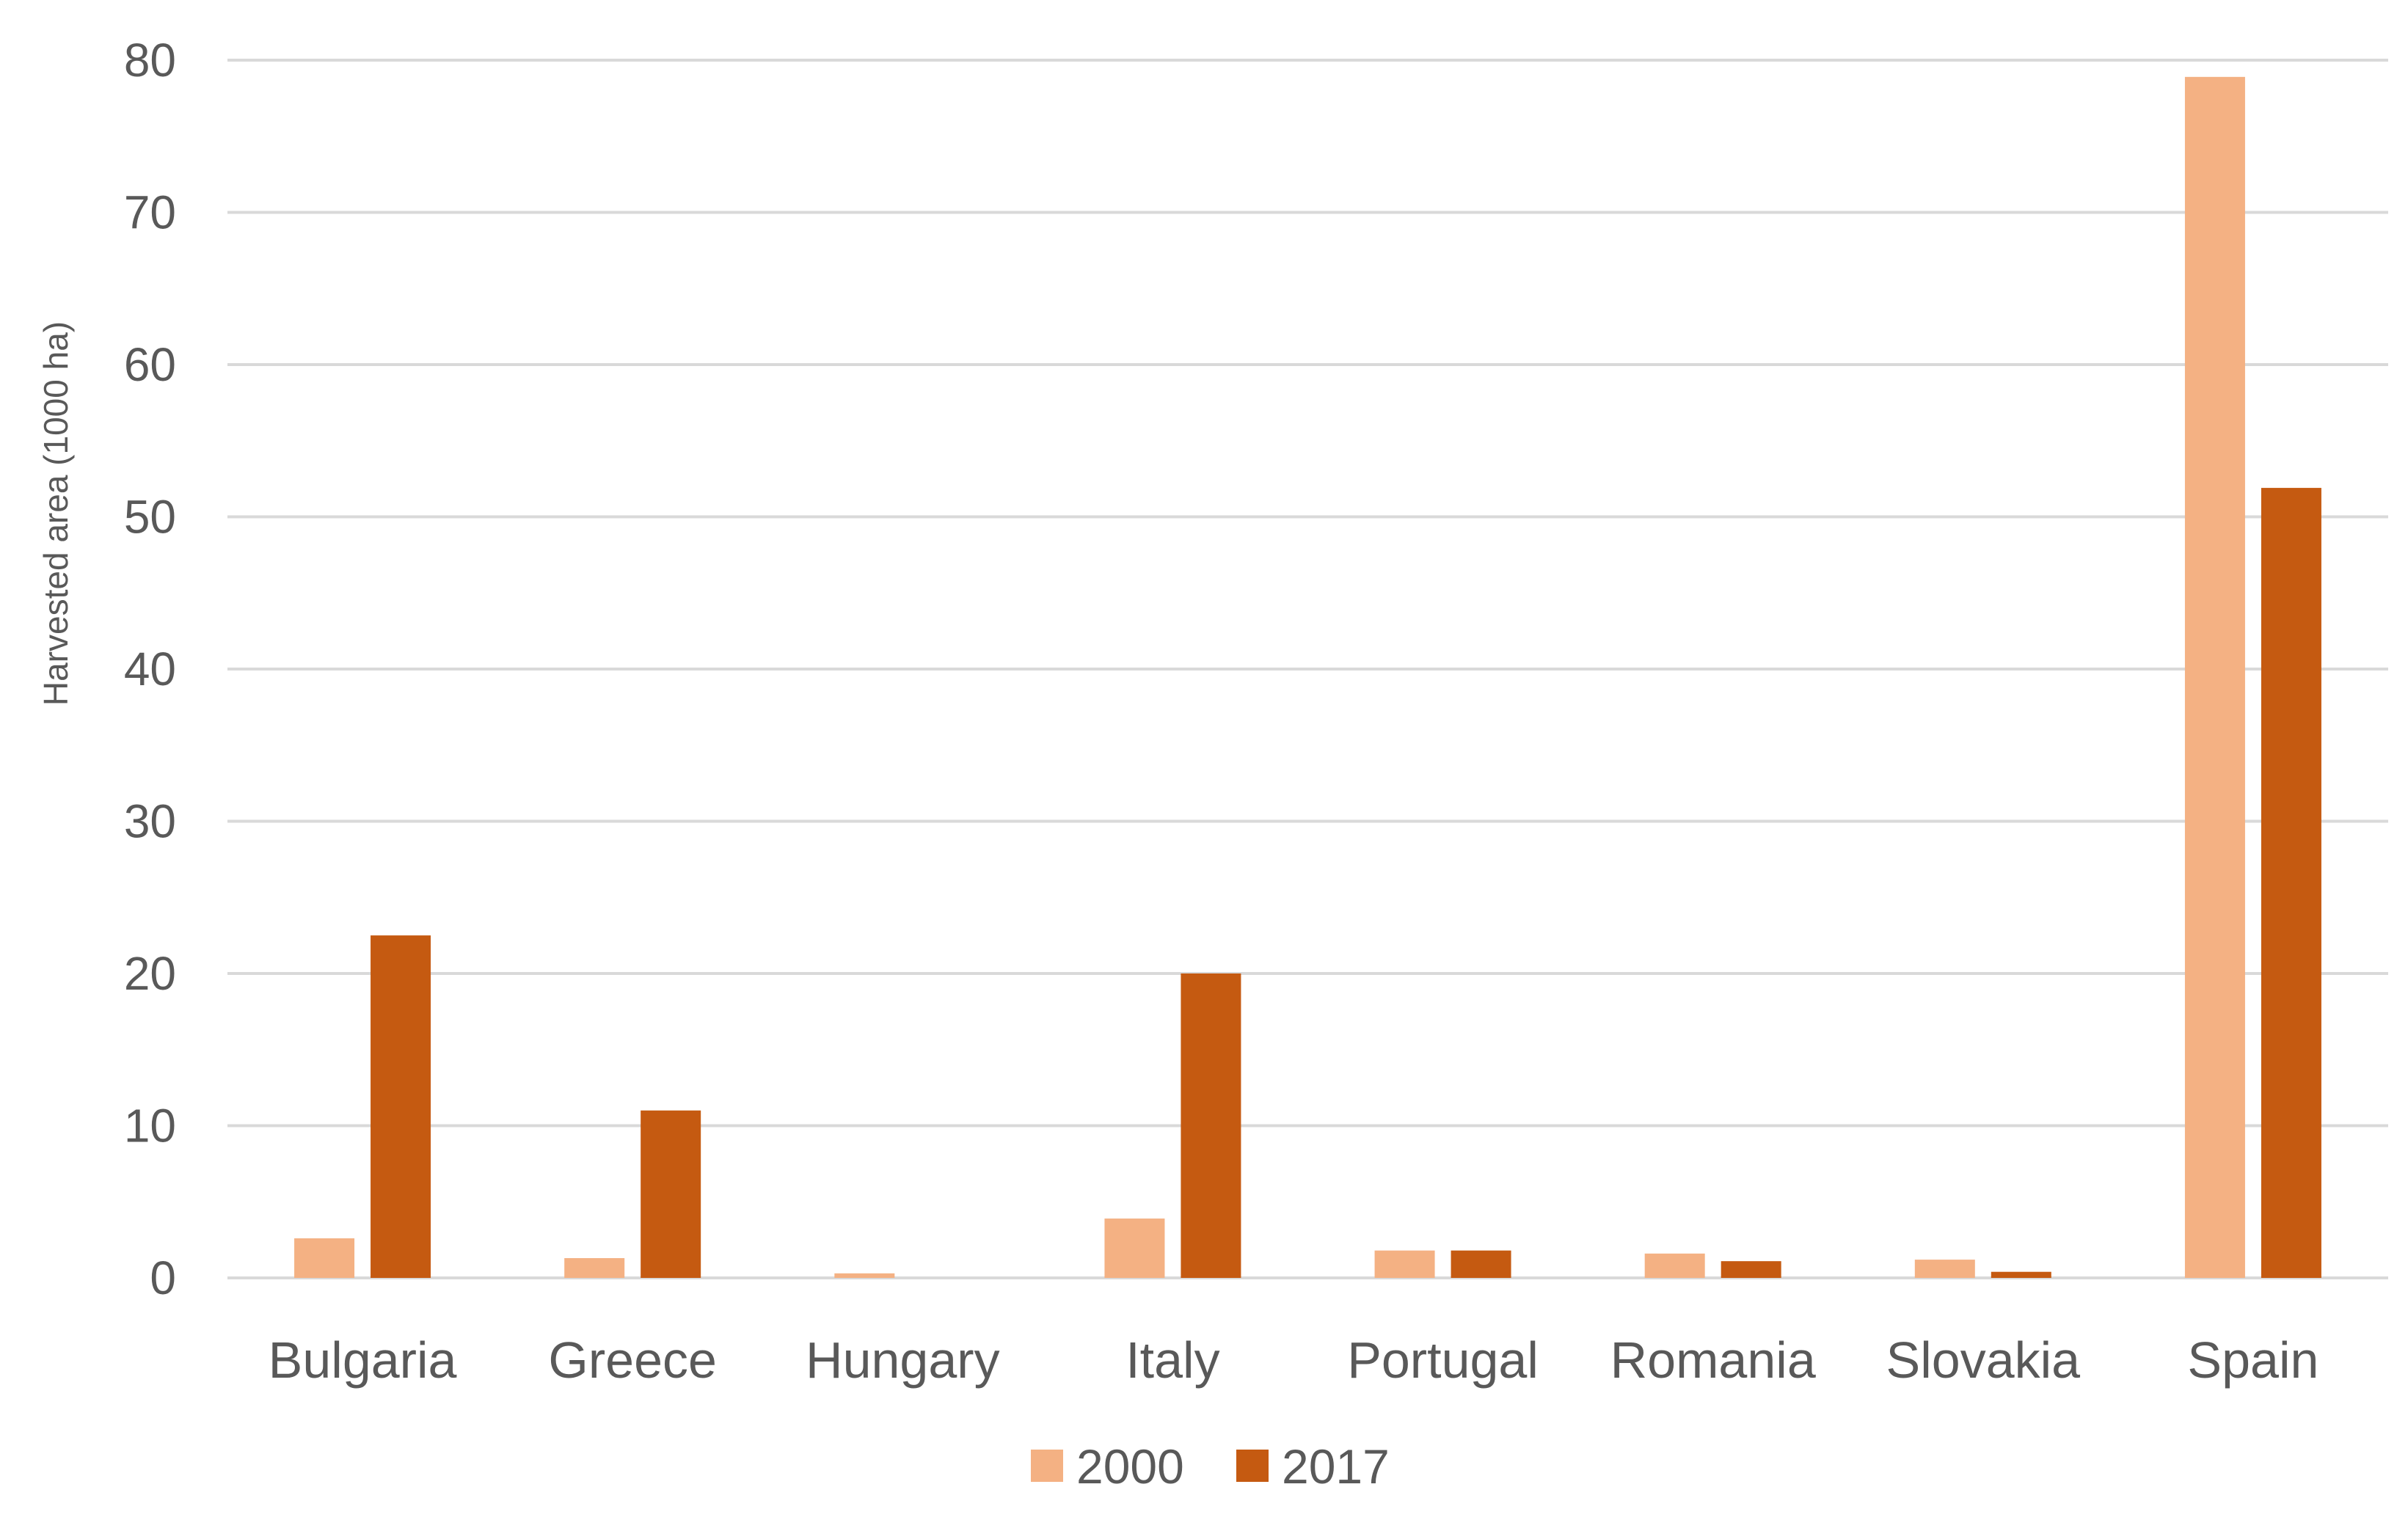  What do you see at coordinates (150, 517) in the screenshot?
I see `y-tick-label: 50` at bounding box center [150, 517].